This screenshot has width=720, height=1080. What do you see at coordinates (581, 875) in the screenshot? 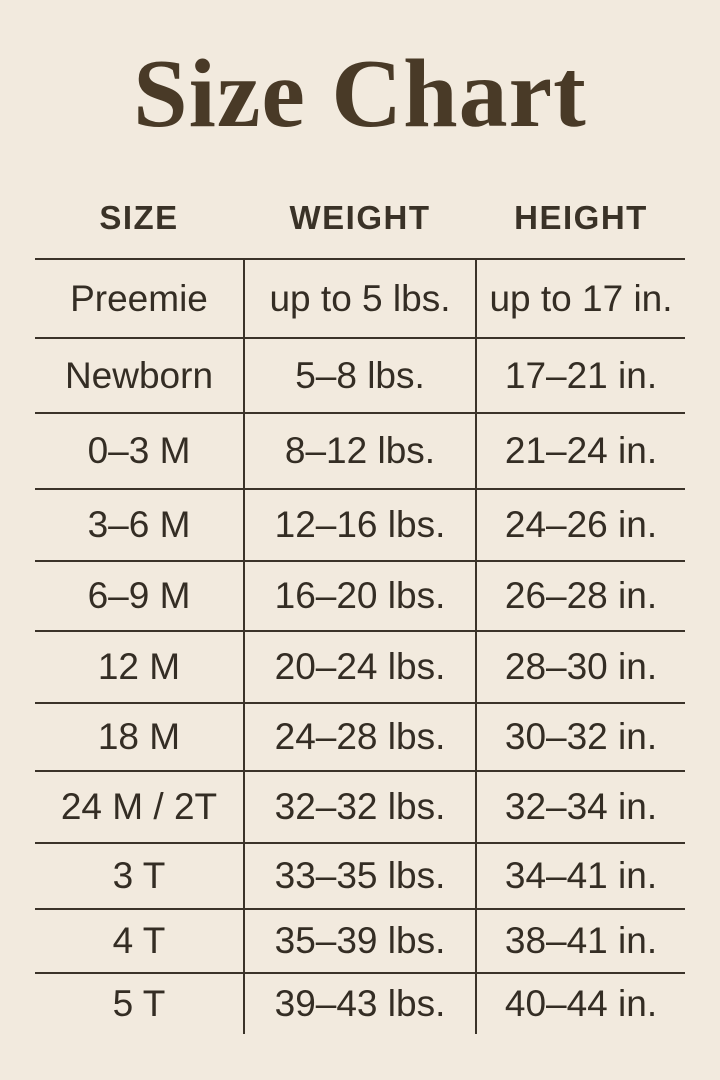
I see `height-cell: 34–41 in.` at bounding box center [581, 875].